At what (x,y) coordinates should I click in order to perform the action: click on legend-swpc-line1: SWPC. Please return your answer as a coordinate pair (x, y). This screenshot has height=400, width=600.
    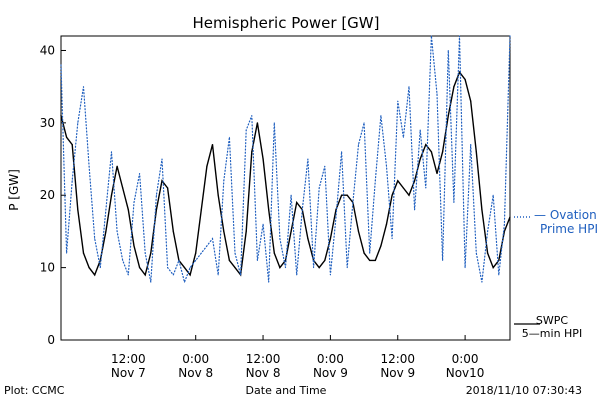
    Looking at the image, I should click on (552, 320).